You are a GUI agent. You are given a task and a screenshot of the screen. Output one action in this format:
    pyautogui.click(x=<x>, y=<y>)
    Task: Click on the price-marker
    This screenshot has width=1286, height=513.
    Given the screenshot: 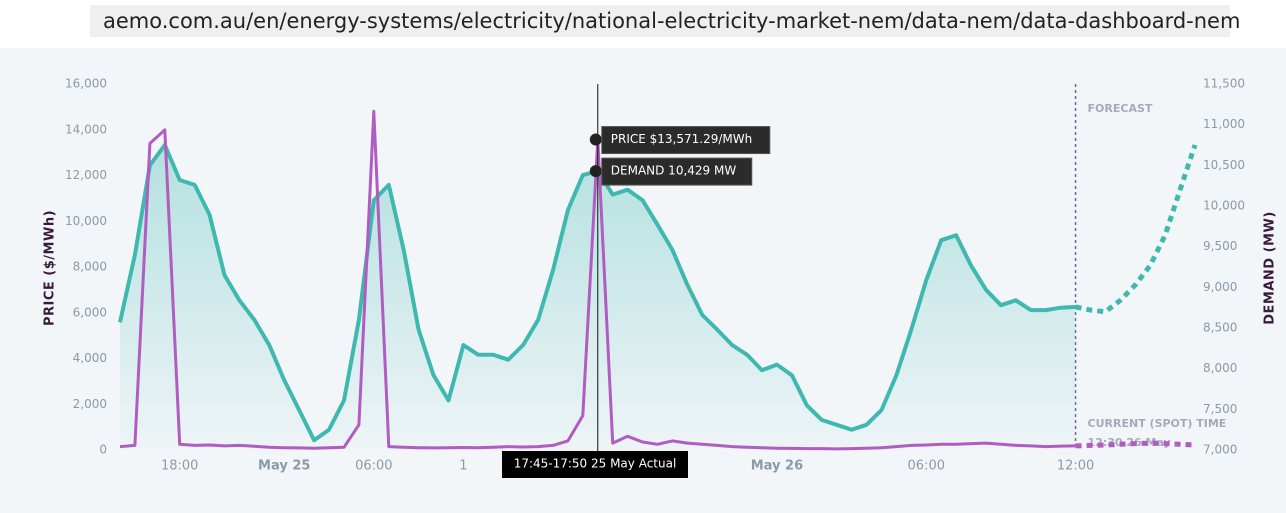 What is the action you would take?
    pyautogui.click(x=595, y=139)
    